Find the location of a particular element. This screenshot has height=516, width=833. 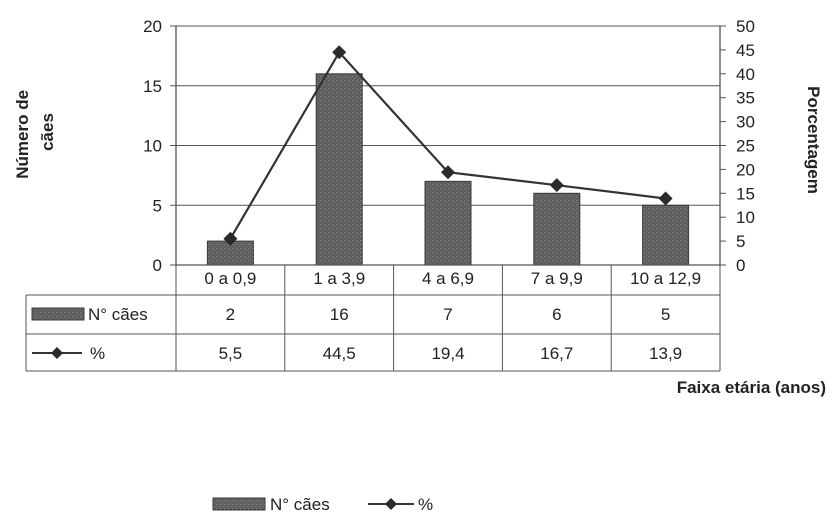

data-label: 6 is located at coordinates (556, 314).